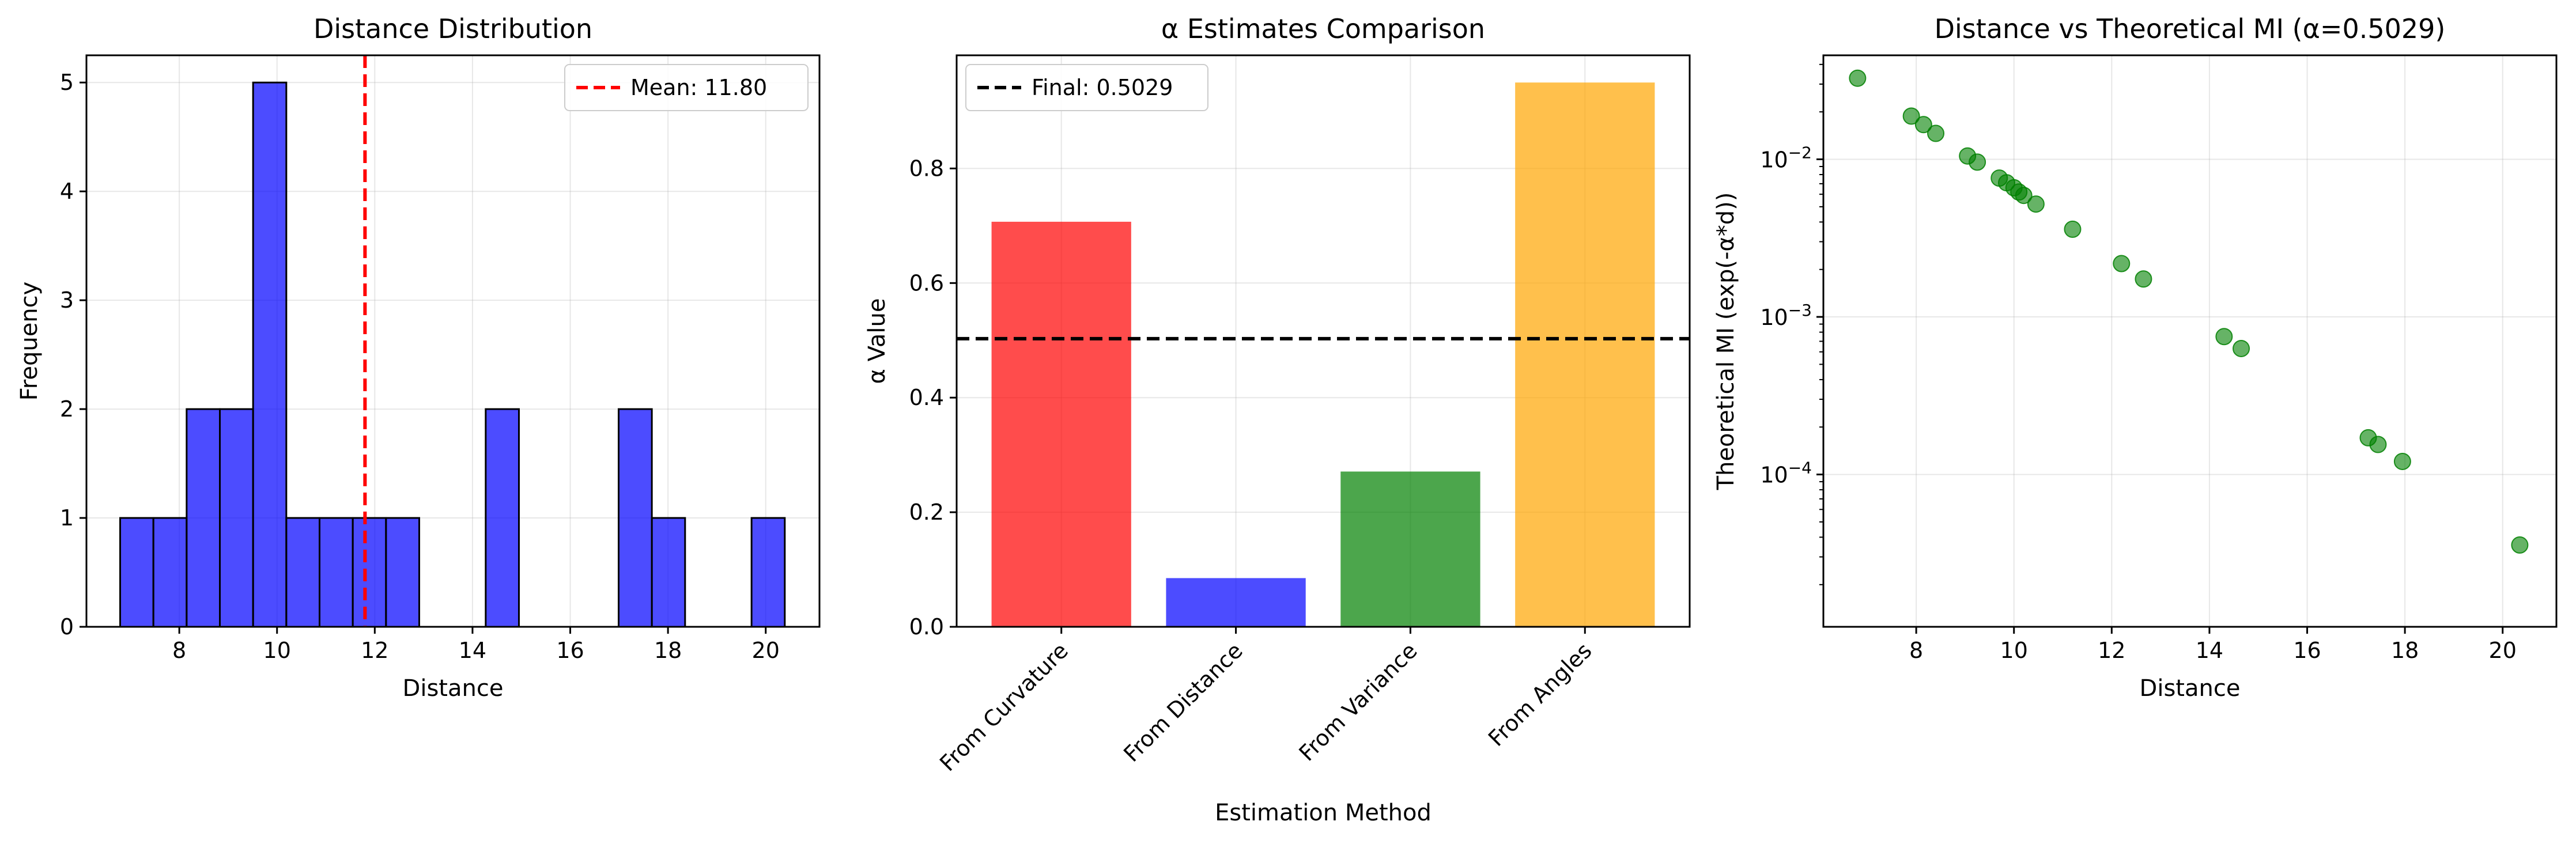 The image size is (2576, 844). I want to click on y-tick-label: 10⁻³, so click(1786, 315).